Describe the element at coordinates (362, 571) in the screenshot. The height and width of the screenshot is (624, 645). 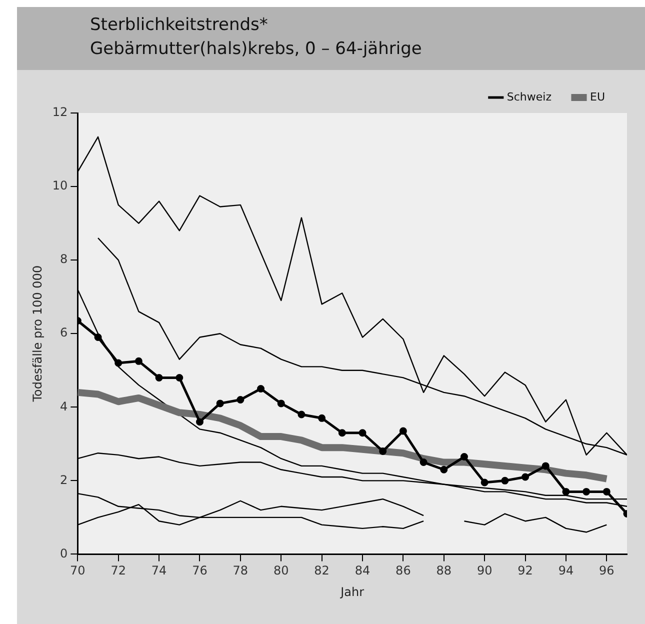
I see `x-tick-label: 84` at that location.